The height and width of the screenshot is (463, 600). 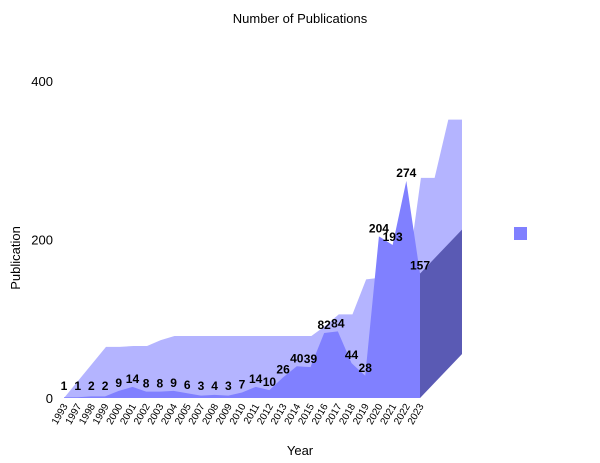 What do you see at coordinates (352, 355) in the screenshot?
I see `data-label: 44` at bounding box center [352, 355].